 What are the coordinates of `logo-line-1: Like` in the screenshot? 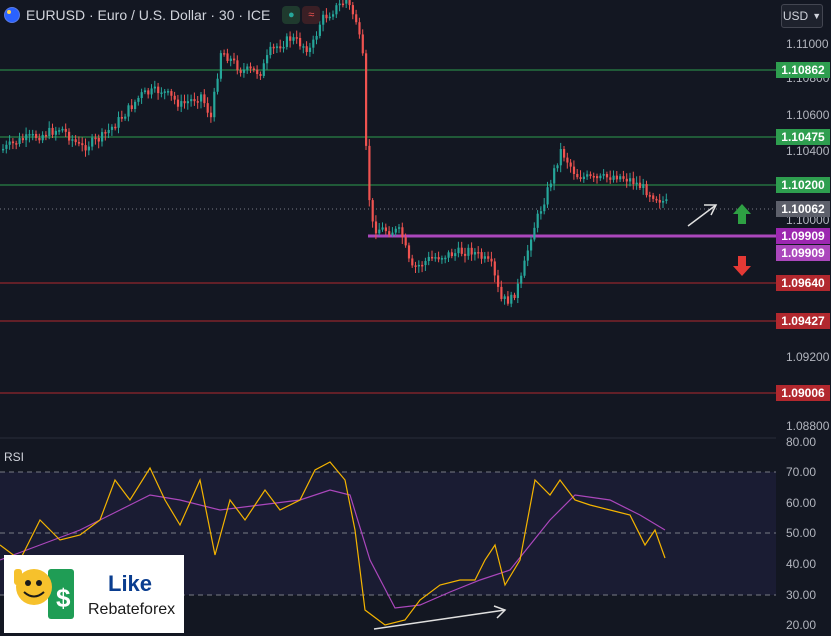 It's located at (130, 583).